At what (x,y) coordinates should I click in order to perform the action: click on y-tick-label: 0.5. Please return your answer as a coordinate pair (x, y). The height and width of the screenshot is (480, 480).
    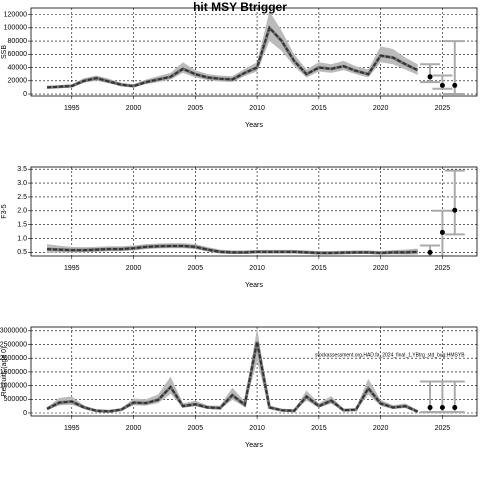
    Looking at the image, I should click on (22, 252).